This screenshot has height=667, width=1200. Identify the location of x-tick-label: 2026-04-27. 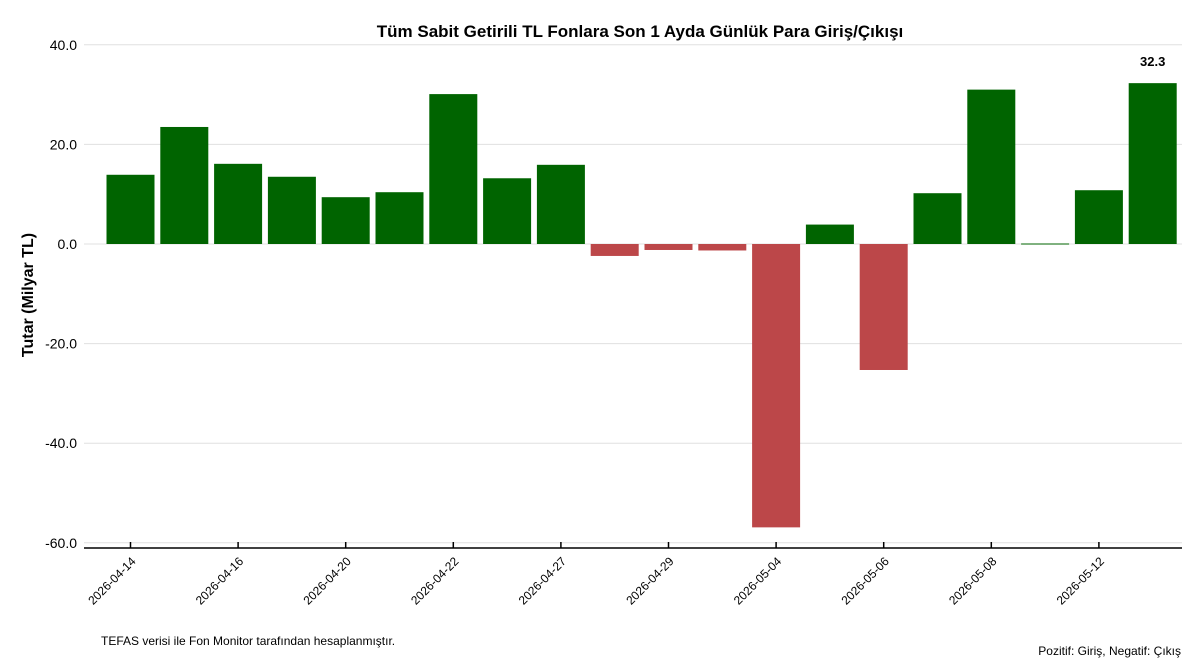
(543, 581).